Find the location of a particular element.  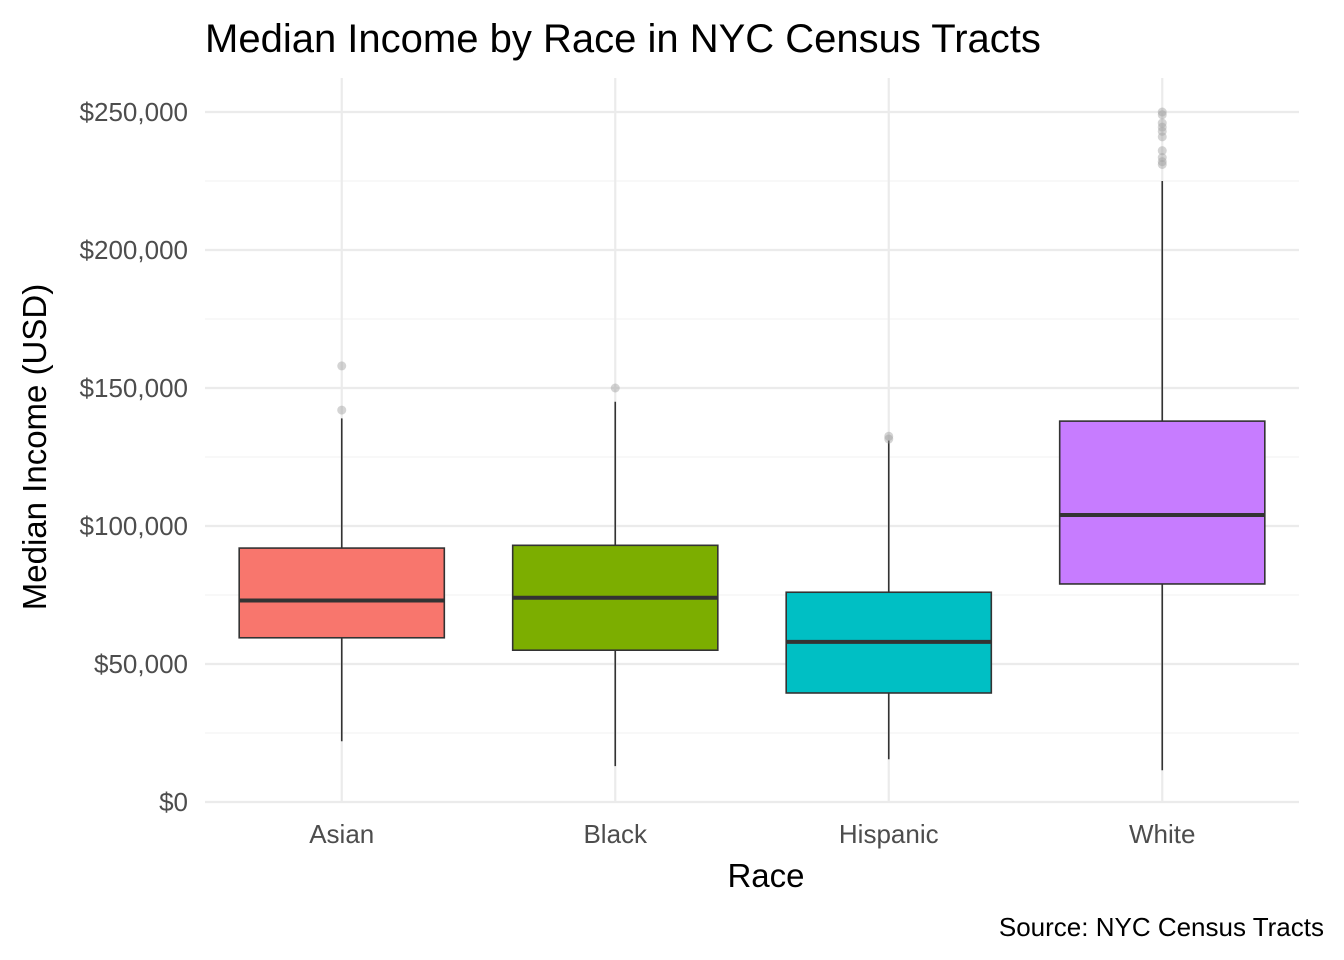

x-axis-title: Race is located at coordinates (765, 875).